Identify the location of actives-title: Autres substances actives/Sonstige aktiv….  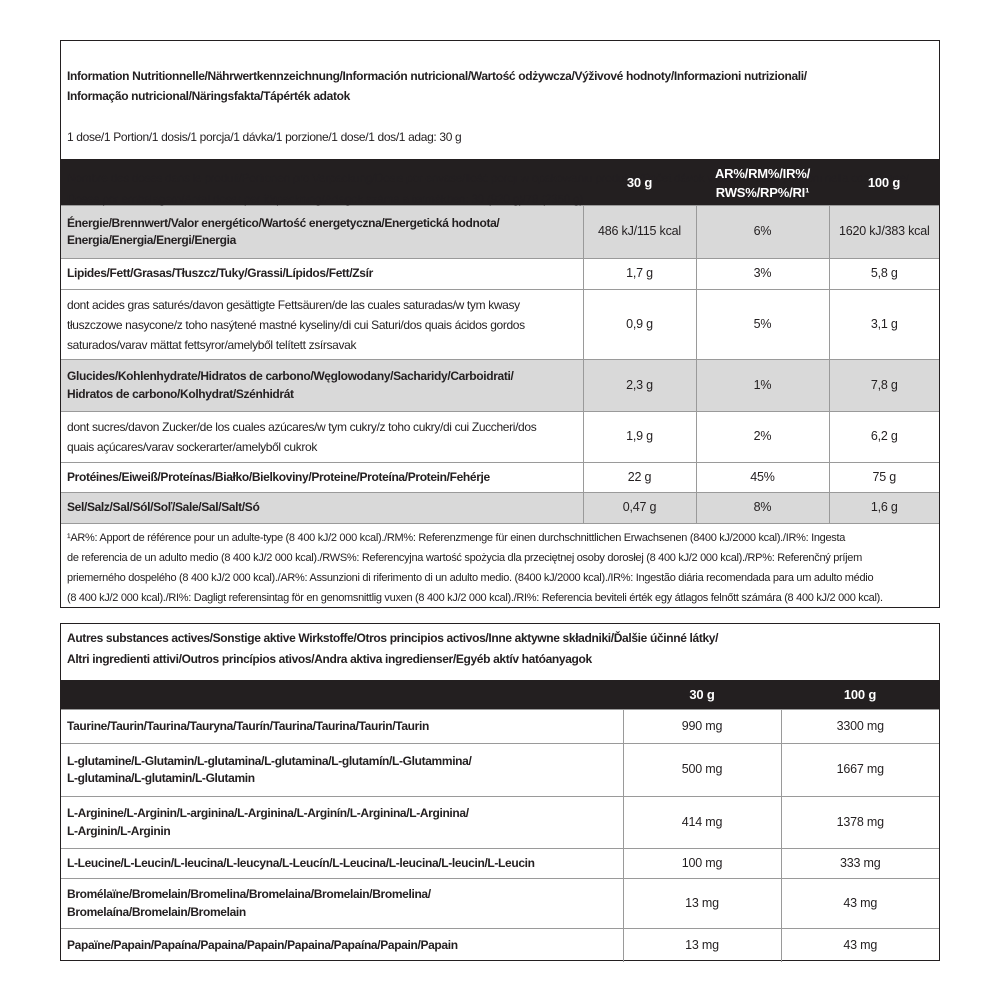
(393, 648).